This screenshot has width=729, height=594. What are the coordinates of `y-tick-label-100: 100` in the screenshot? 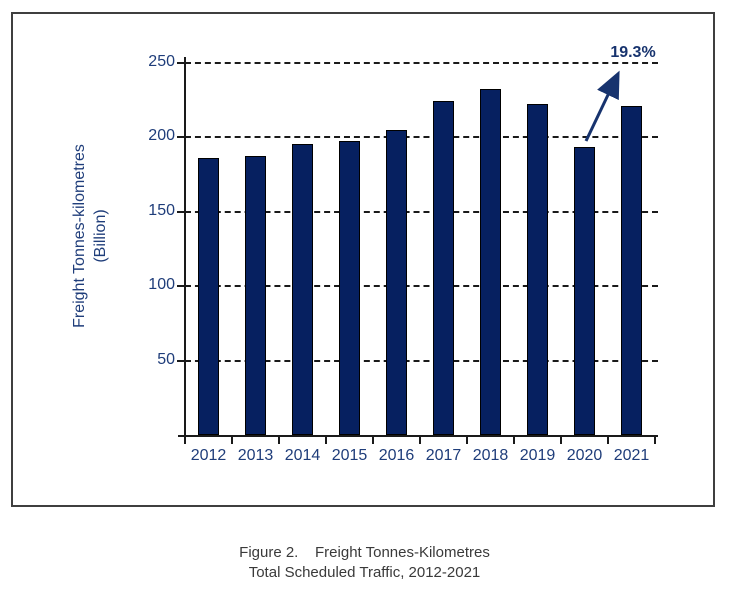 It's located at (161, 284).